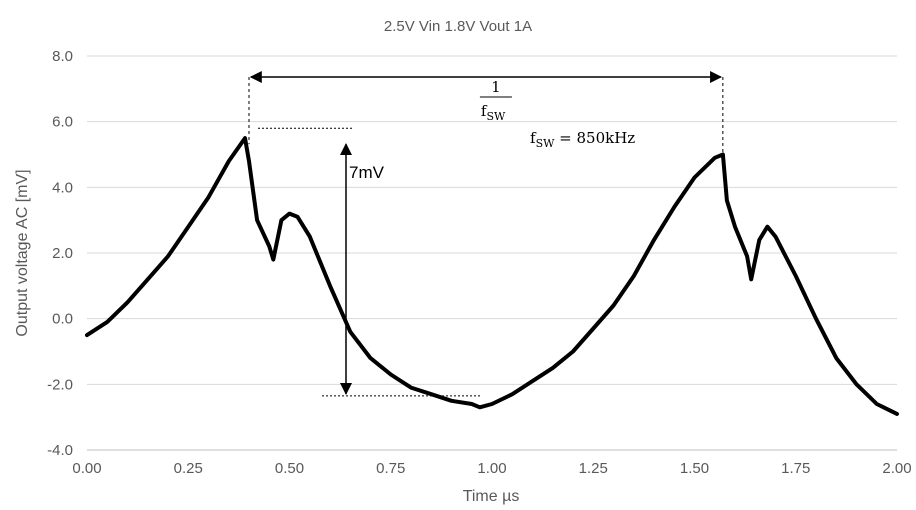  Describe the element at coordinates (367, 172) in the screenshot. I see `ripple-label: 7mV` at that location.